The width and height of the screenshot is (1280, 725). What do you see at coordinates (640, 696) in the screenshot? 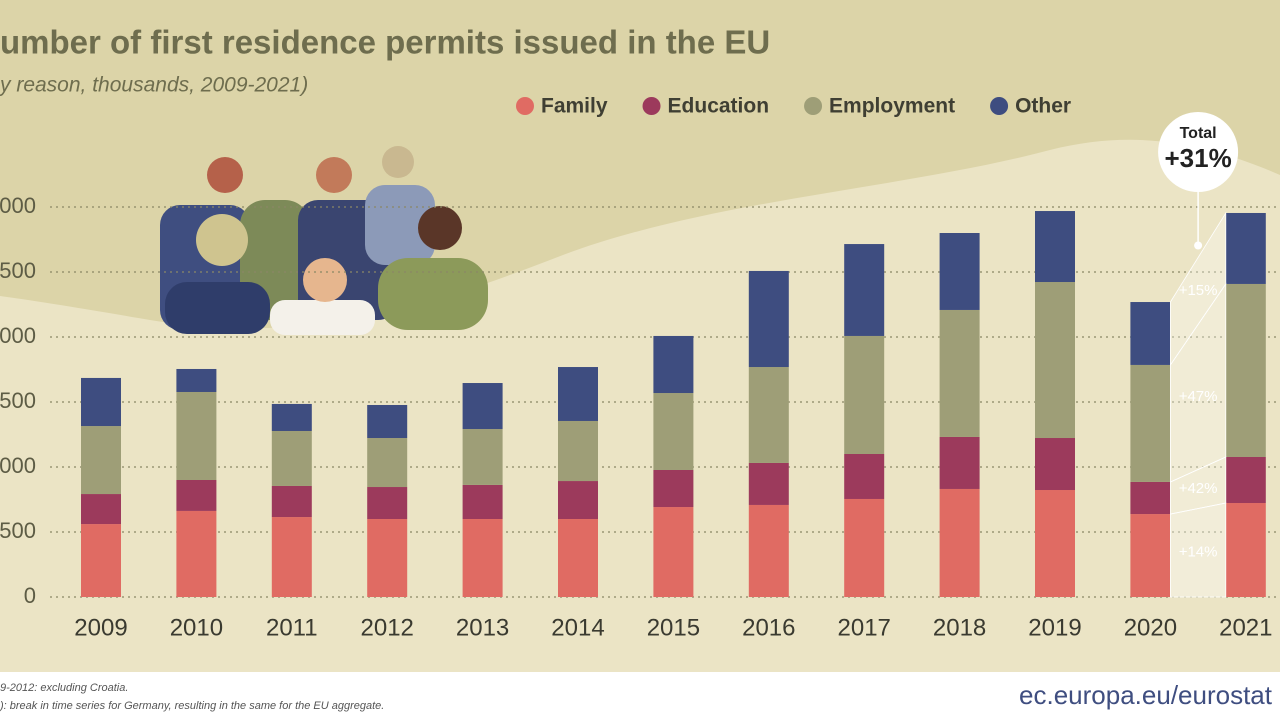
I see `footer` at bounding box center [640, 696].